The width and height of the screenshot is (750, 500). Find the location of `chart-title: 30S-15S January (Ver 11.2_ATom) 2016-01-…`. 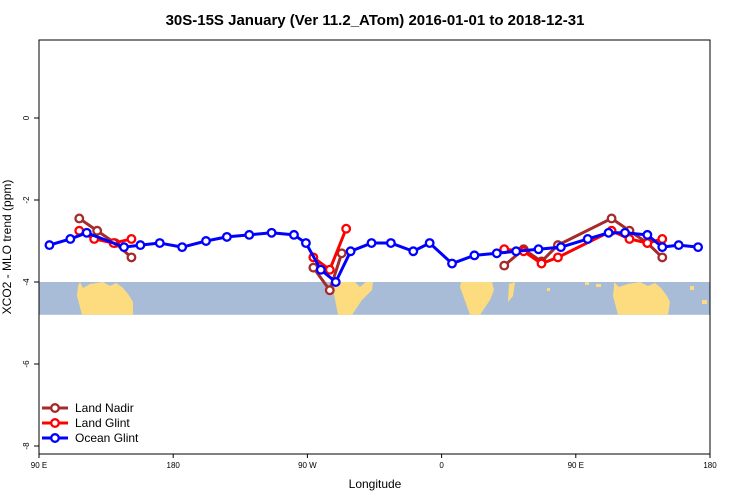

chart-title: 30S-15S January (Ver 11.2_ATom) 2016-01-… is located at coordinates (375, 20).